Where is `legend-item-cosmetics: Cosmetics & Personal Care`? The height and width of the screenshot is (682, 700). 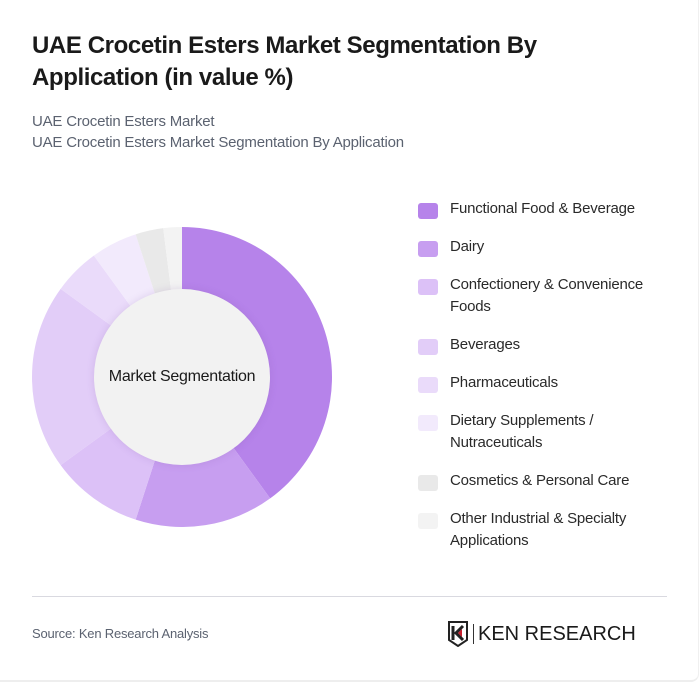 legend-item-cosmetics: Cosmetics & Personal Care is located at coordinates (548, 481).